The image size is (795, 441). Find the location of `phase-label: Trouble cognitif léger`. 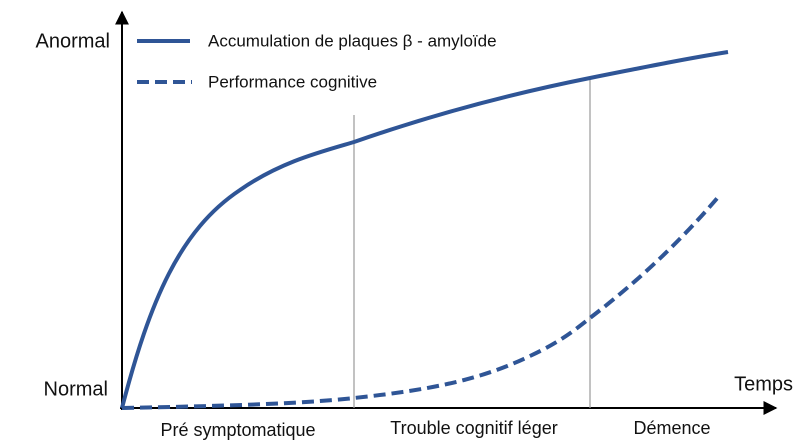

phase-label: Trouble cognitif léger is located at coordinates (473, 428).